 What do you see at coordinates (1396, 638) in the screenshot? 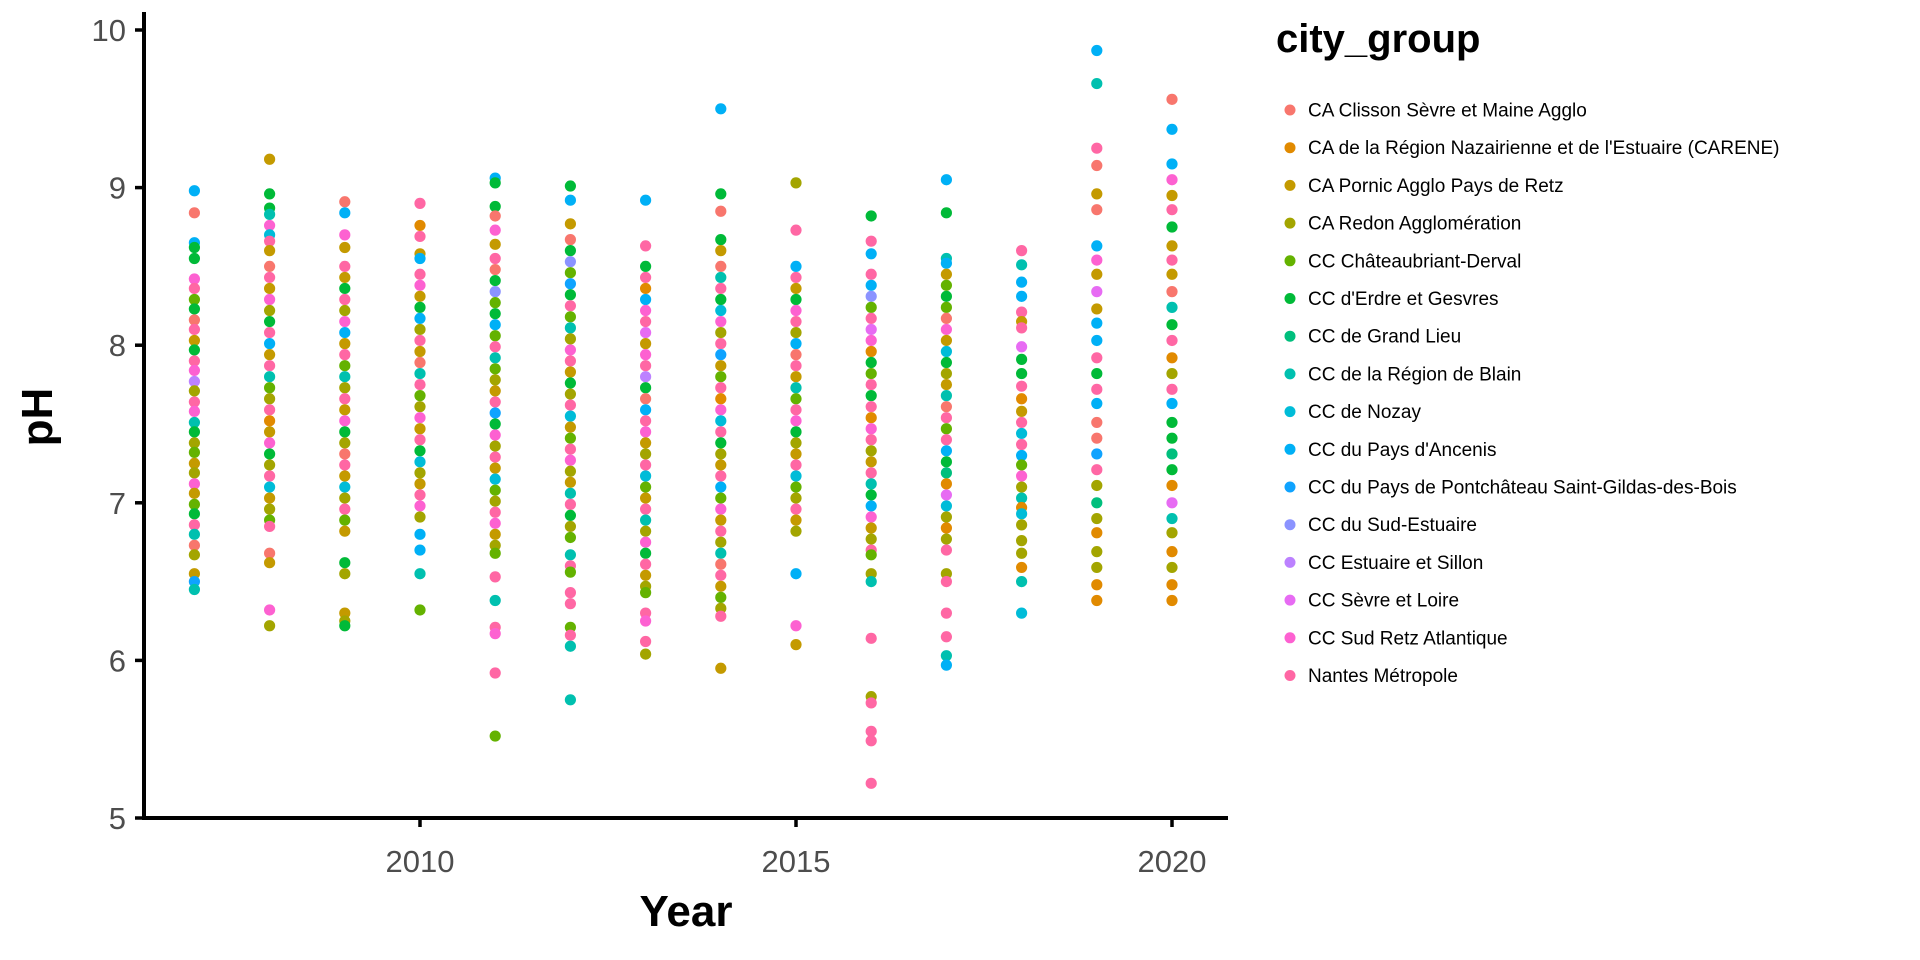
I see `legend-item: CC Sud Retz Atlantique` at bounding box center [1396, 638].